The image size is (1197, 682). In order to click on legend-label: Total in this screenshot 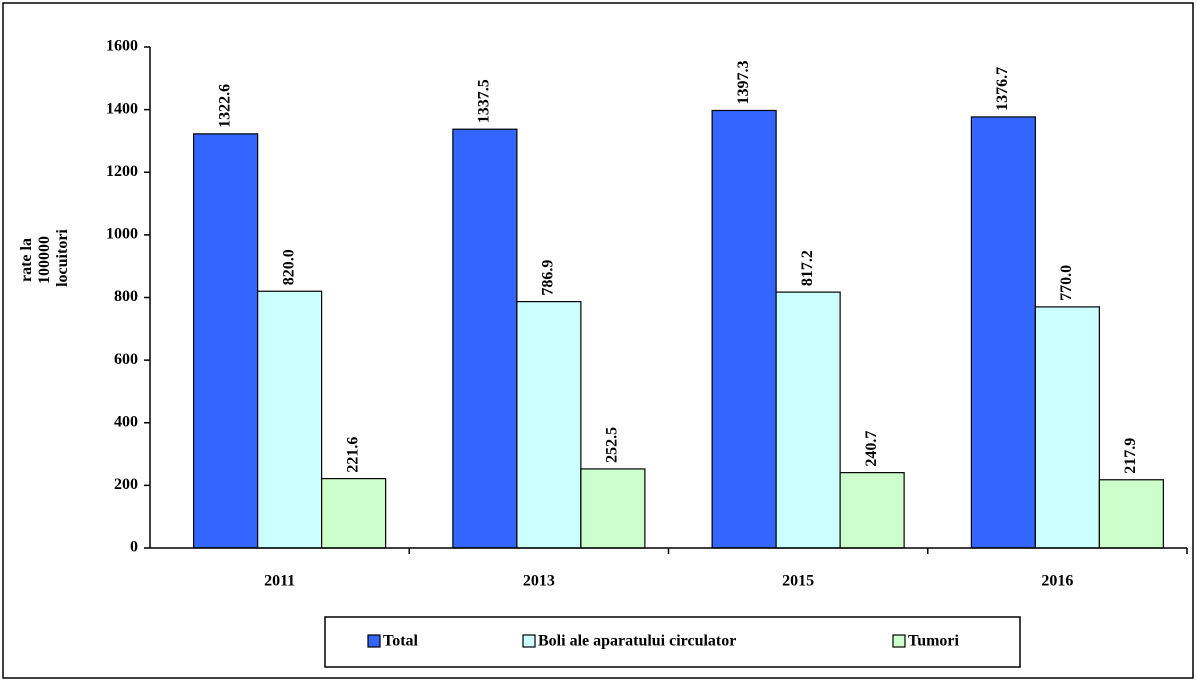, I will do `click(401, 641)`.